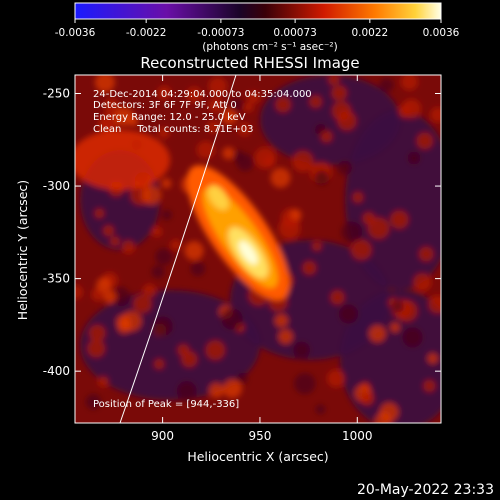  I want to click on x-tick-label: 1000, so click(357, 436).